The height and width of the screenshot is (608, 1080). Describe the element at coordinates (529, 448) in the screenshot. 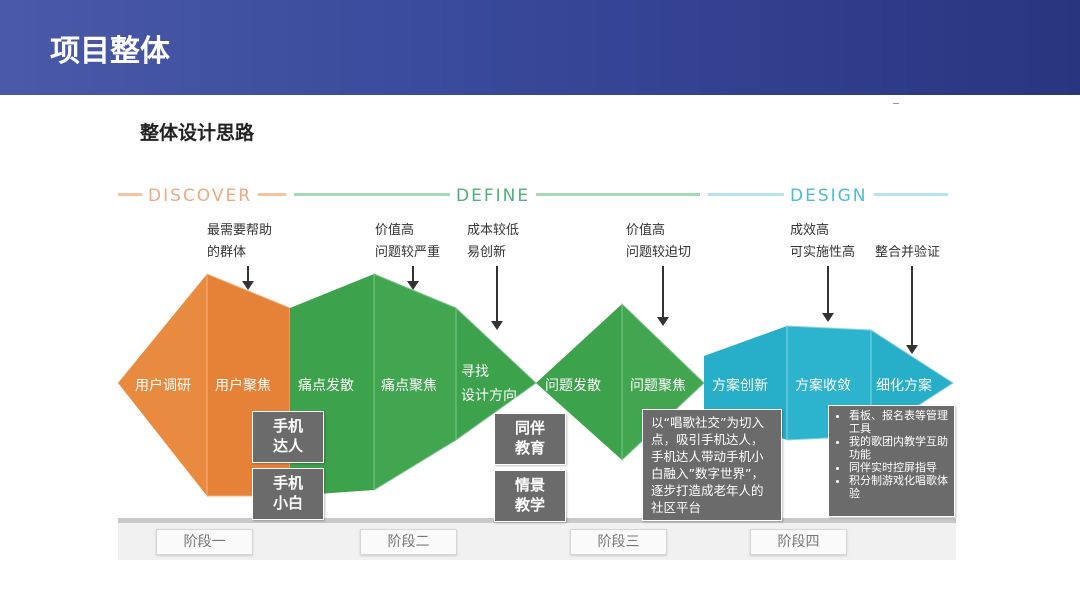

I see `box-line: 教育` at that location.